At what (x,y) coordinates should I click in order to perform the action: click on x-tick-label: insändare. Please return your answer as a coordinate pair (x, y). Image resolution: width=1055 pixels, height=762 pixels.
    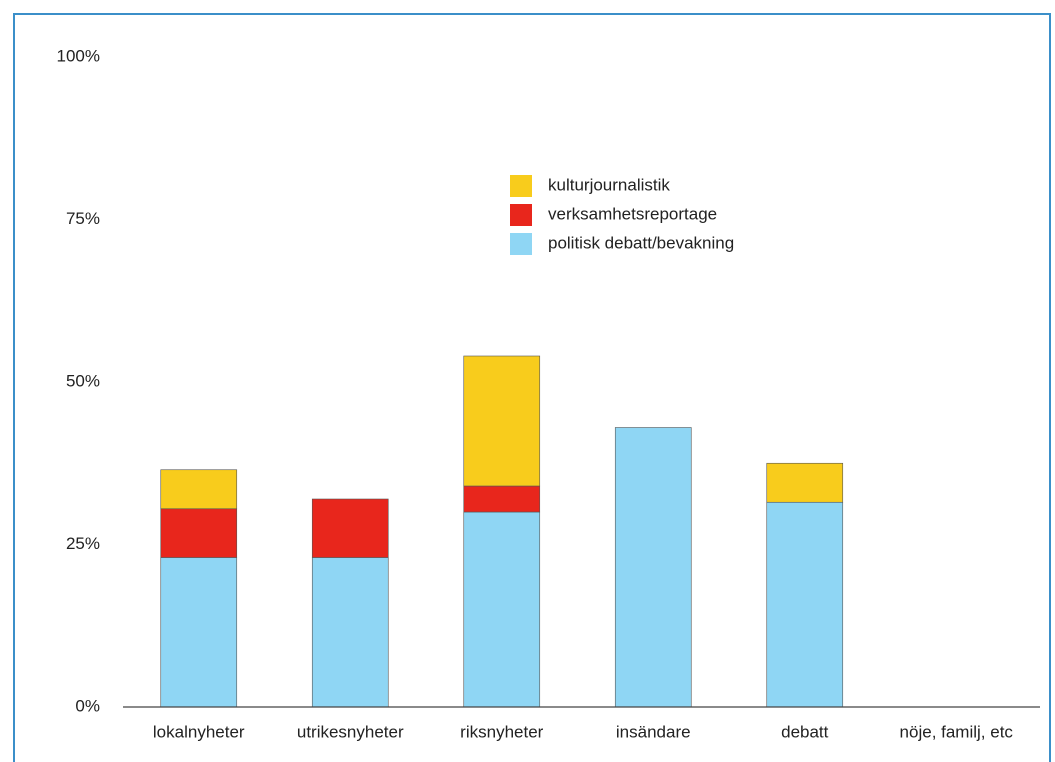
    Looking at the image, I should click on (653, 731).